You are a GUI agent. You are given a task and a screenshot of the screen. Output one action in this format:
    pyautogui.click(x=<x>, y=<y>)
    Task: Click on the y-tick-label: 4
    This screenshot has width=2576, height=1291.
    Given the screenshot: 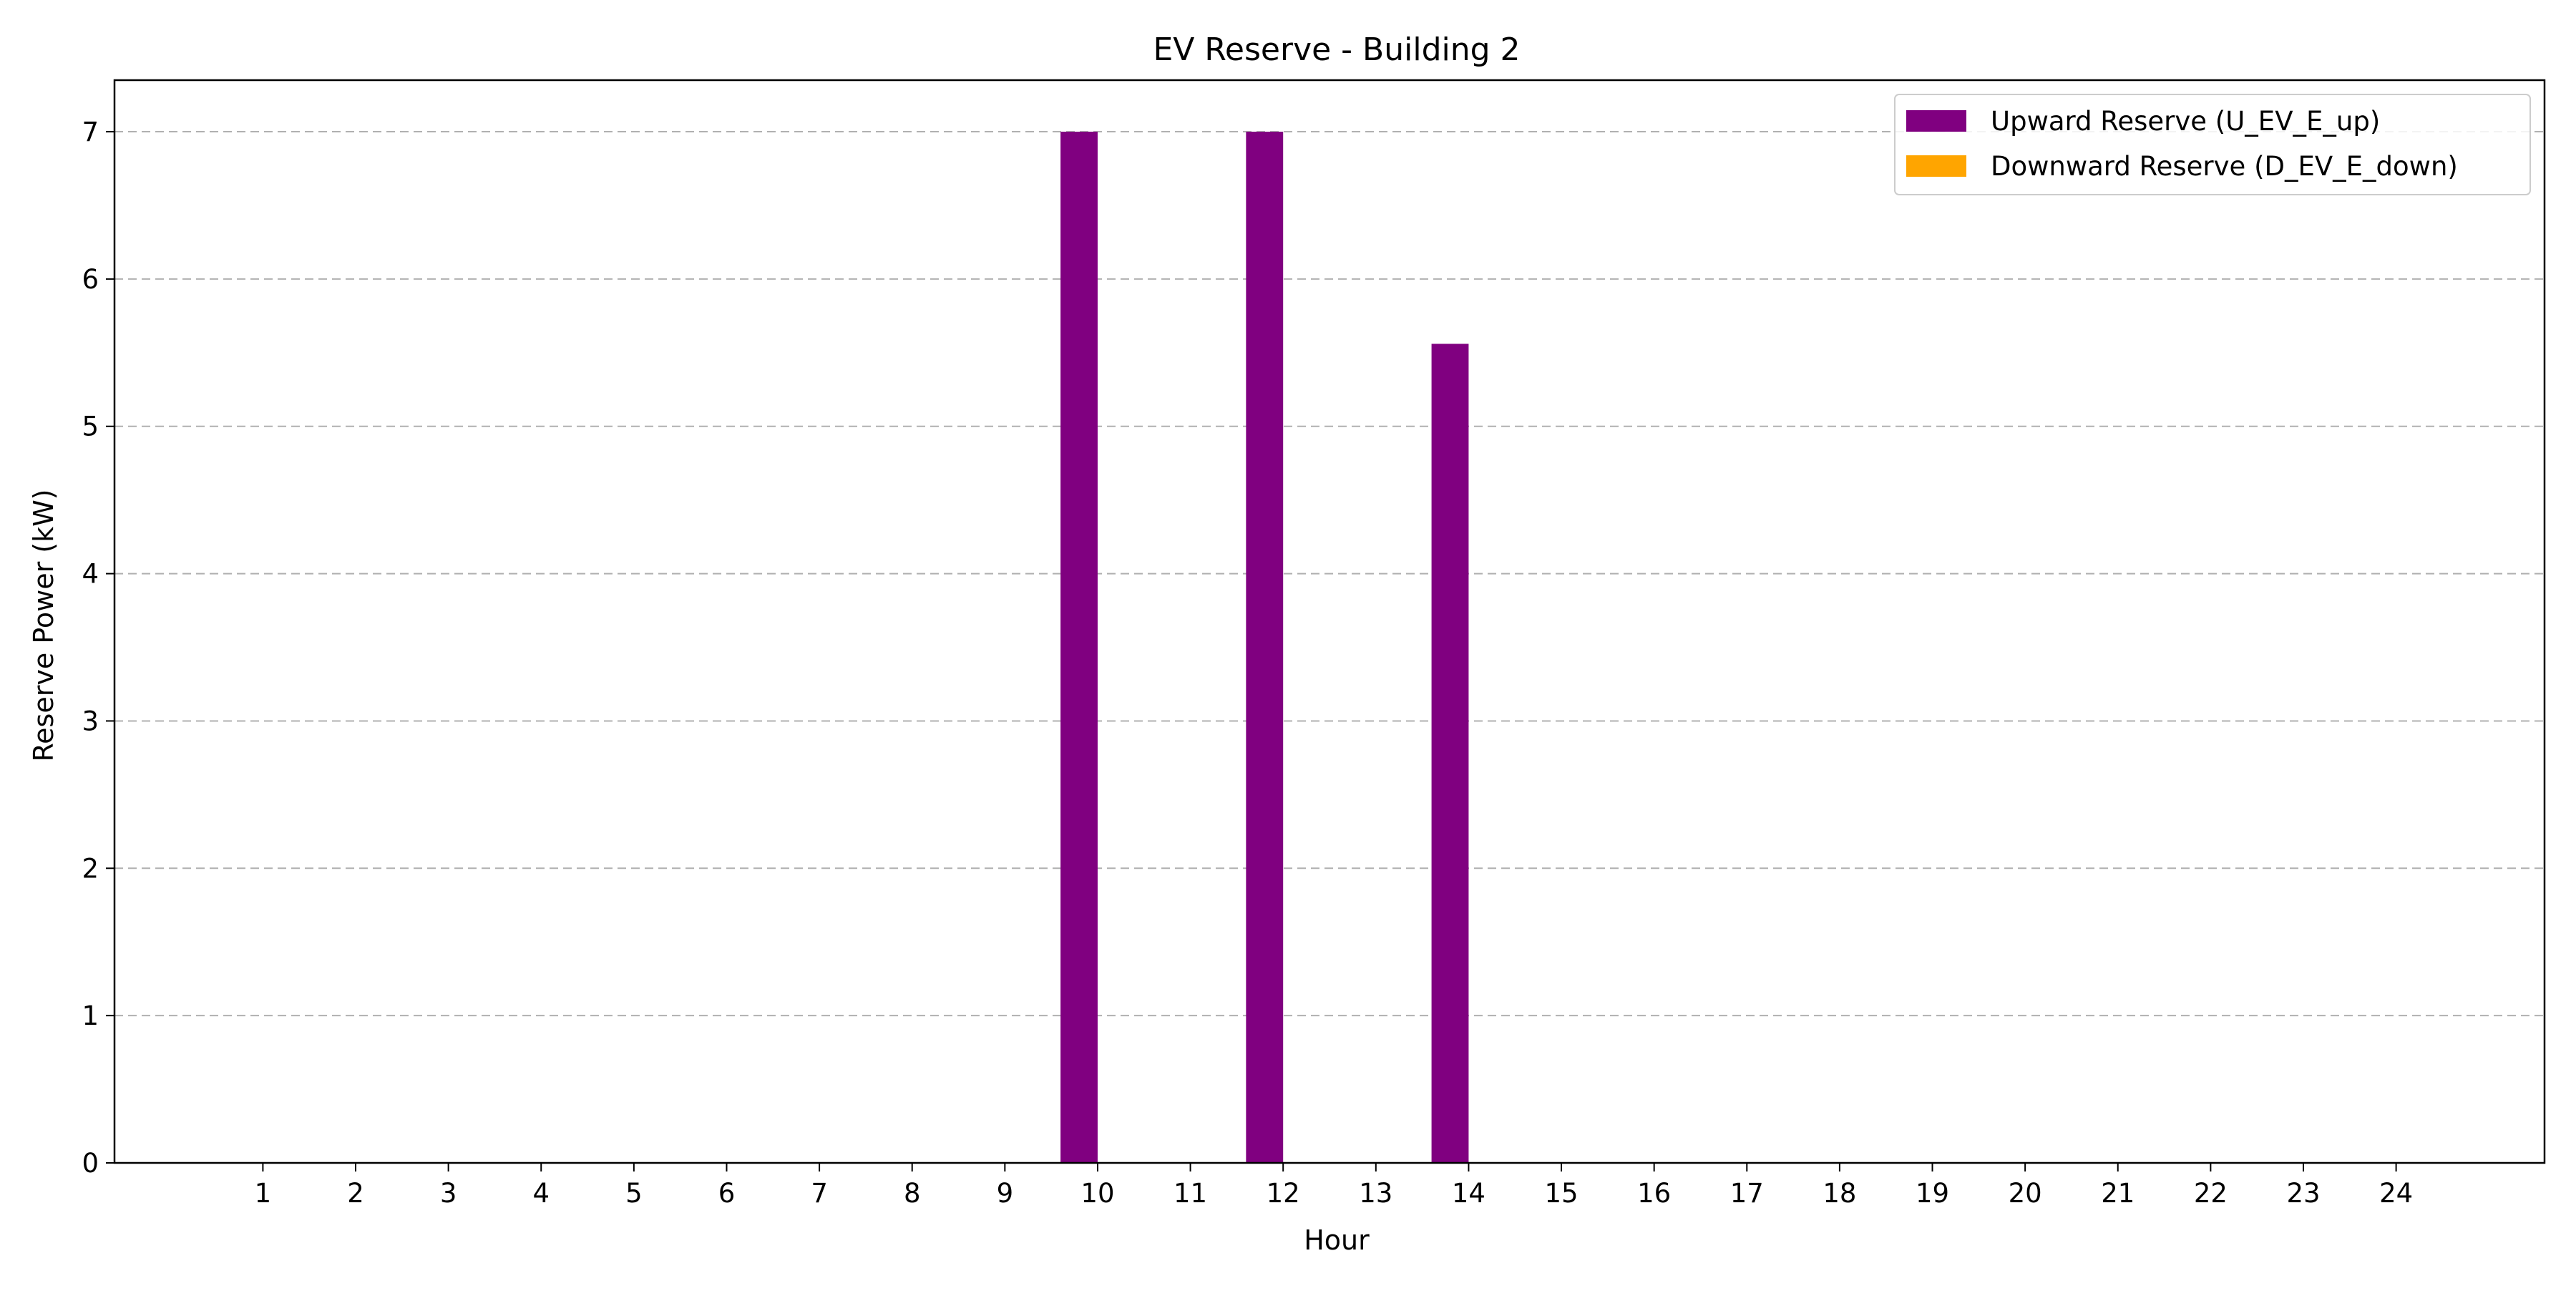 What is the action you would take?
    pyautogui.click(x=90, y=574)
    